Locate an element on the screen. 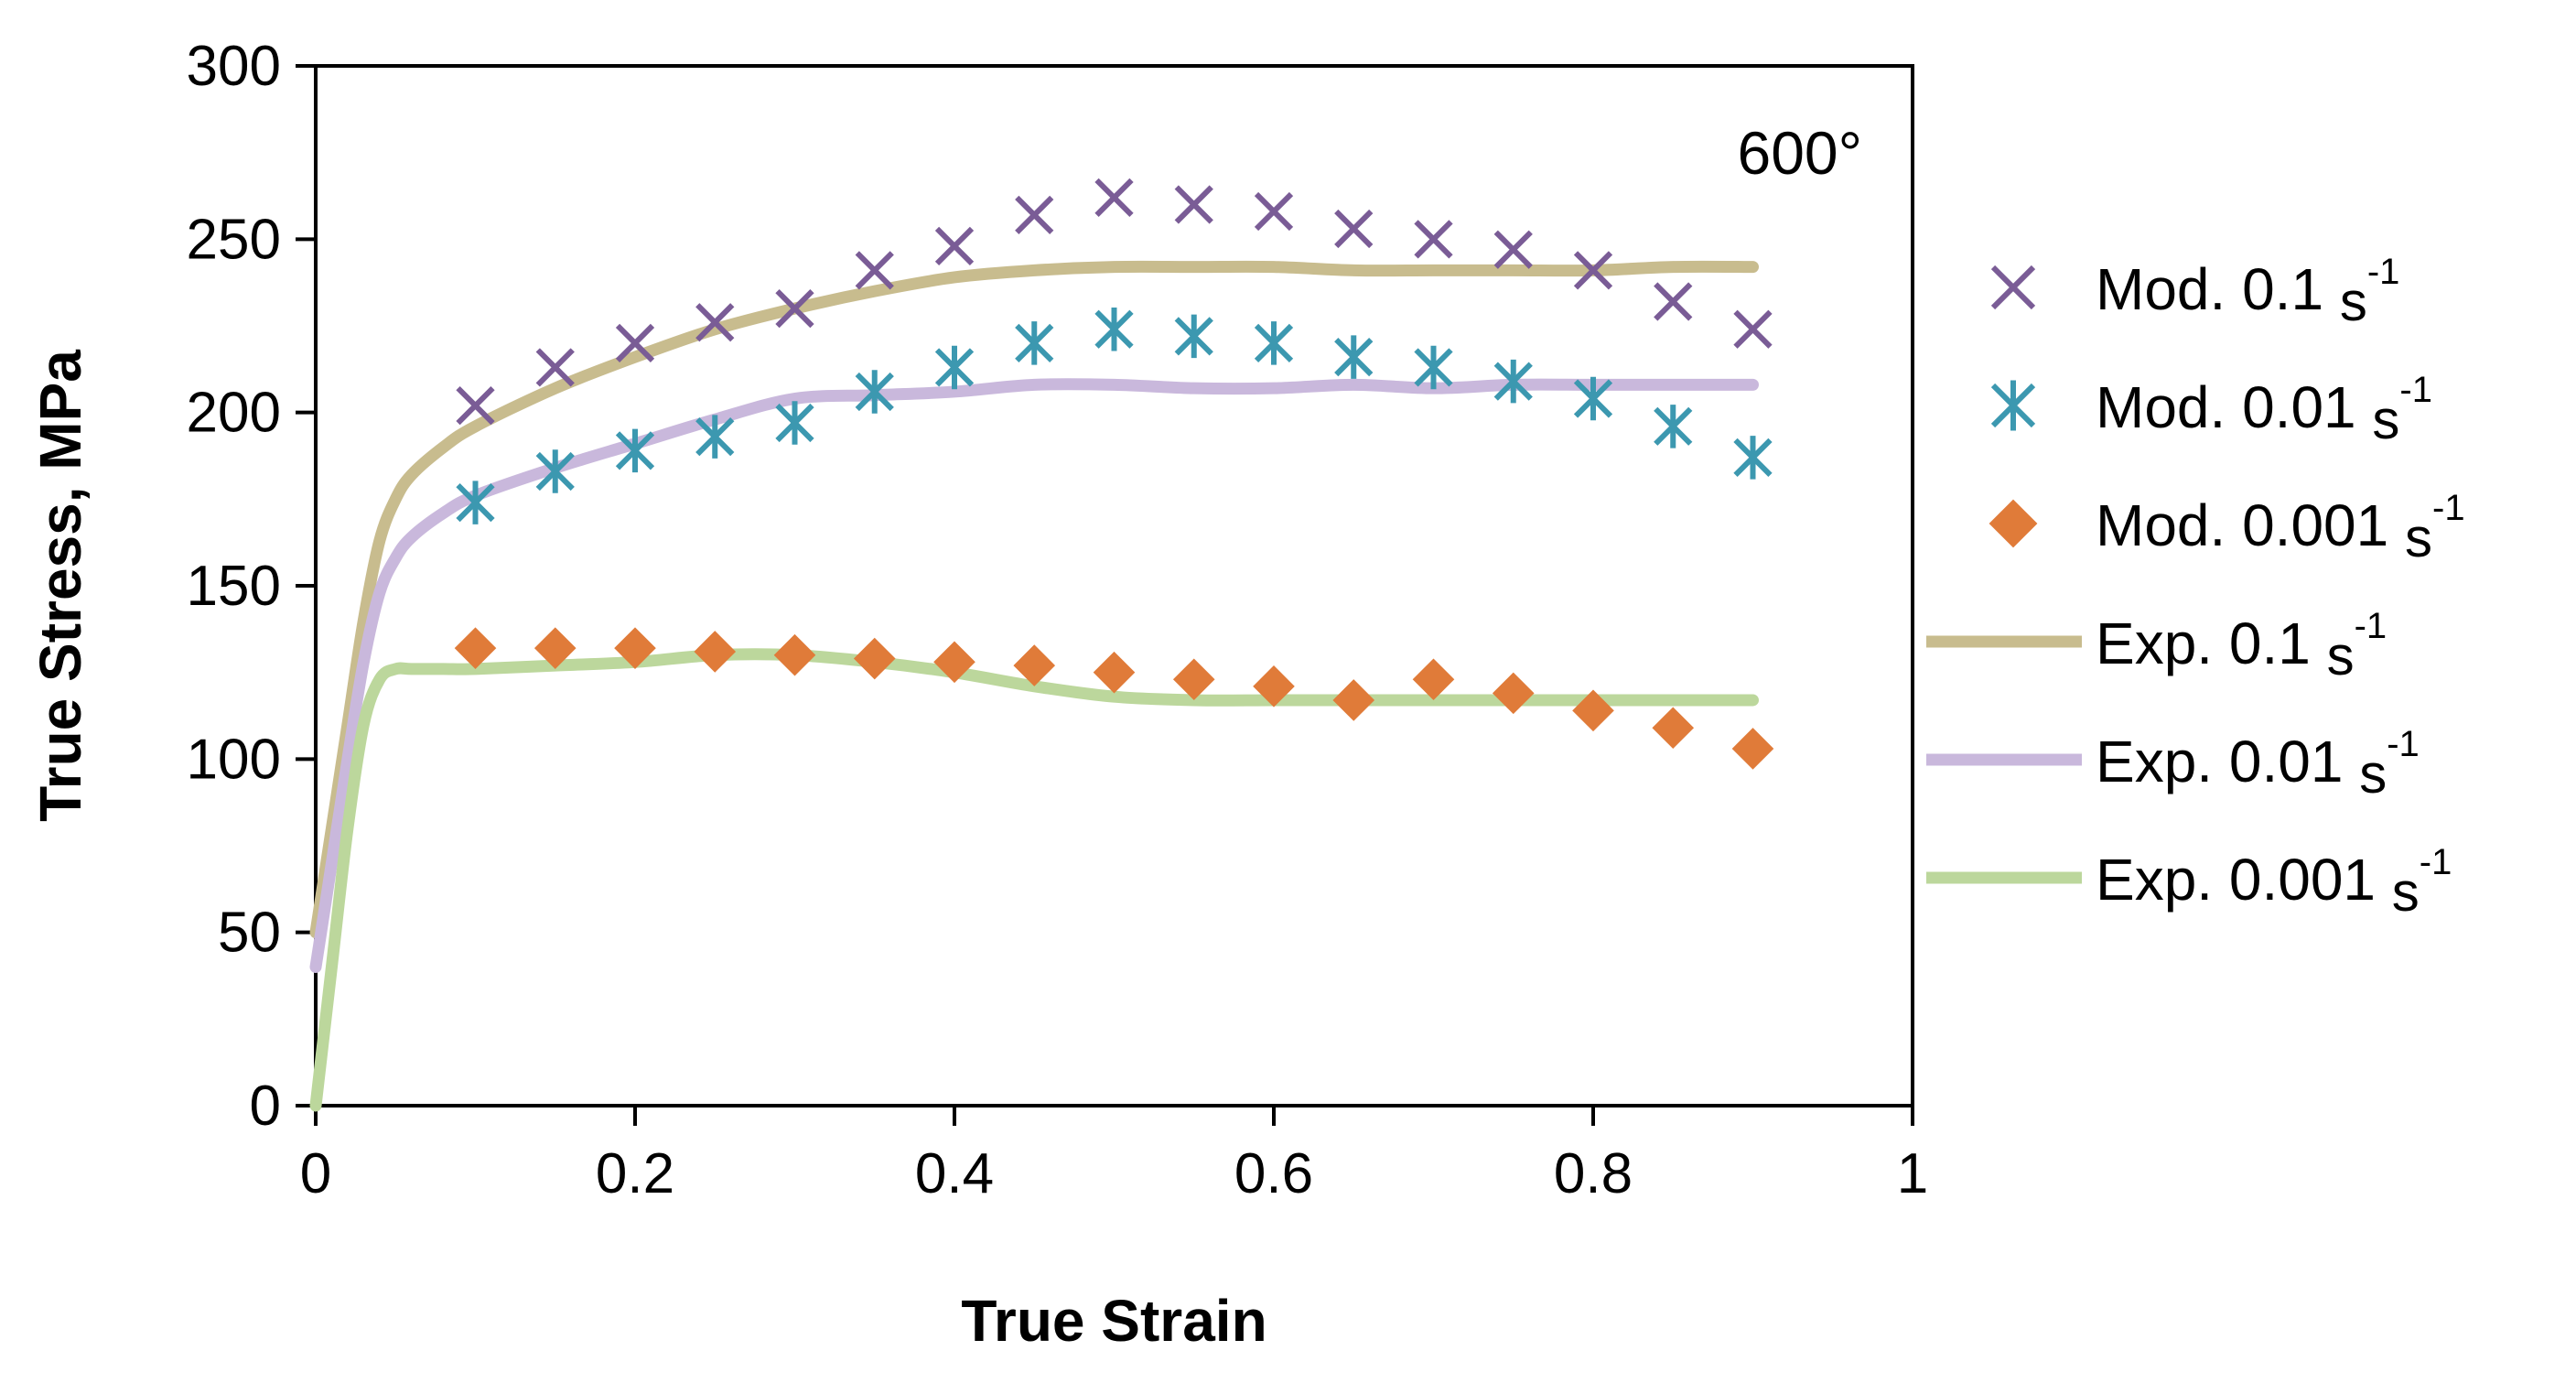  y-tick-label: 250 is located at coordinates (234, 240).